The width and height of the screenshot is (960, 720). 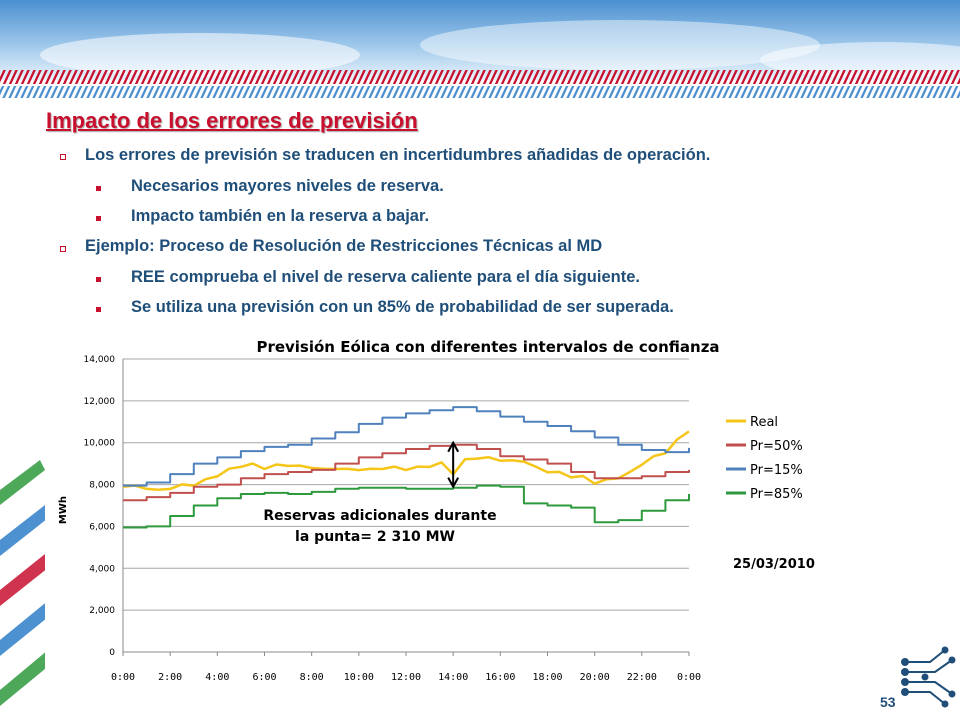 I want to click on y-tick-label: 2,000, so click(x=102, y=611).